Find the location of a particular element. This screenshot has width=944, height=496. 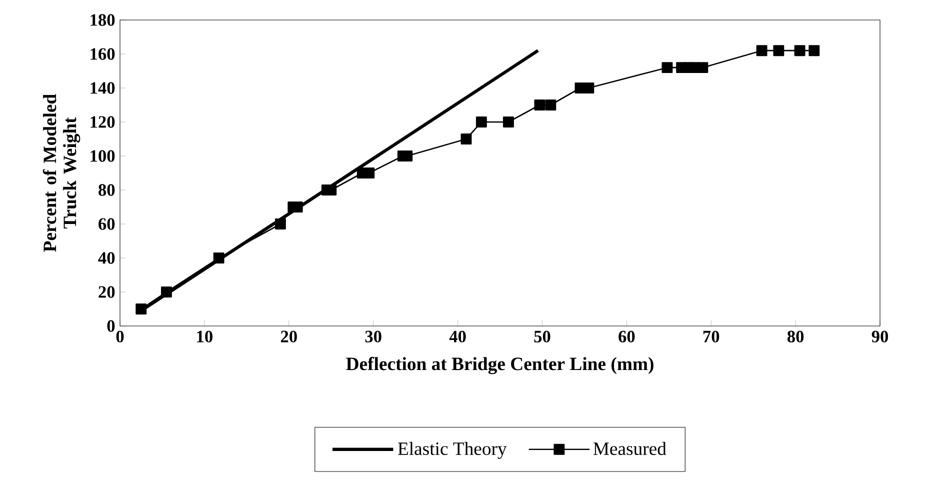

y-tick-label: 180 is located at coordinates (102, 20).